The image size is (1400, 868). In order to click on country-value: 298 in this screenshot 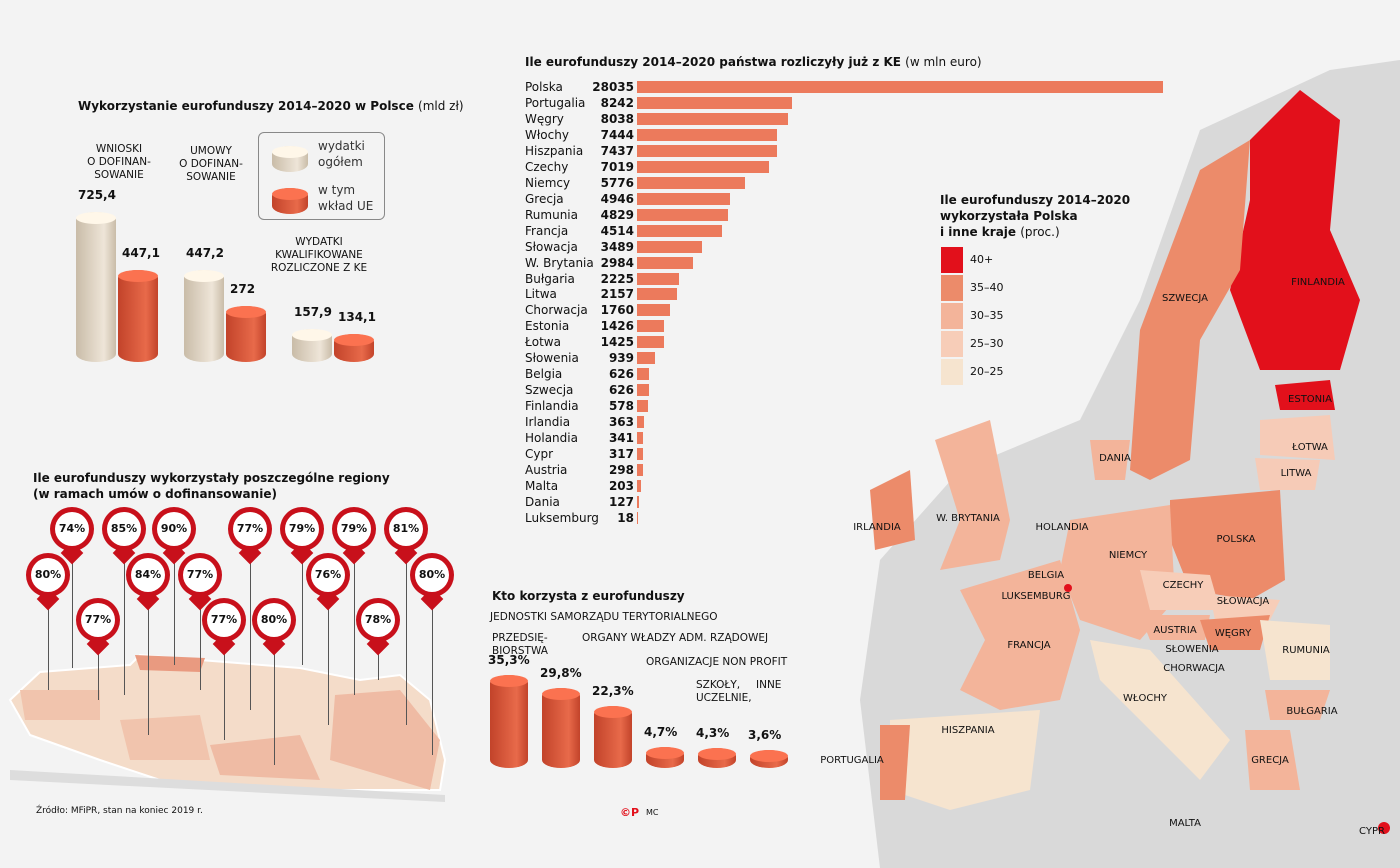, I will do `click(621, 470)`.